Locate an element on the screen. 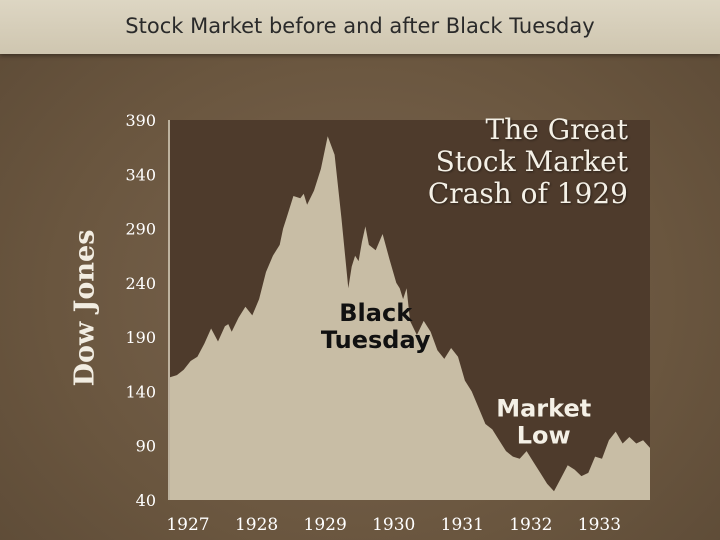 This screenshot has width=720, height=540. x-tick-label: 1932 is located at coordinates (530, 525).